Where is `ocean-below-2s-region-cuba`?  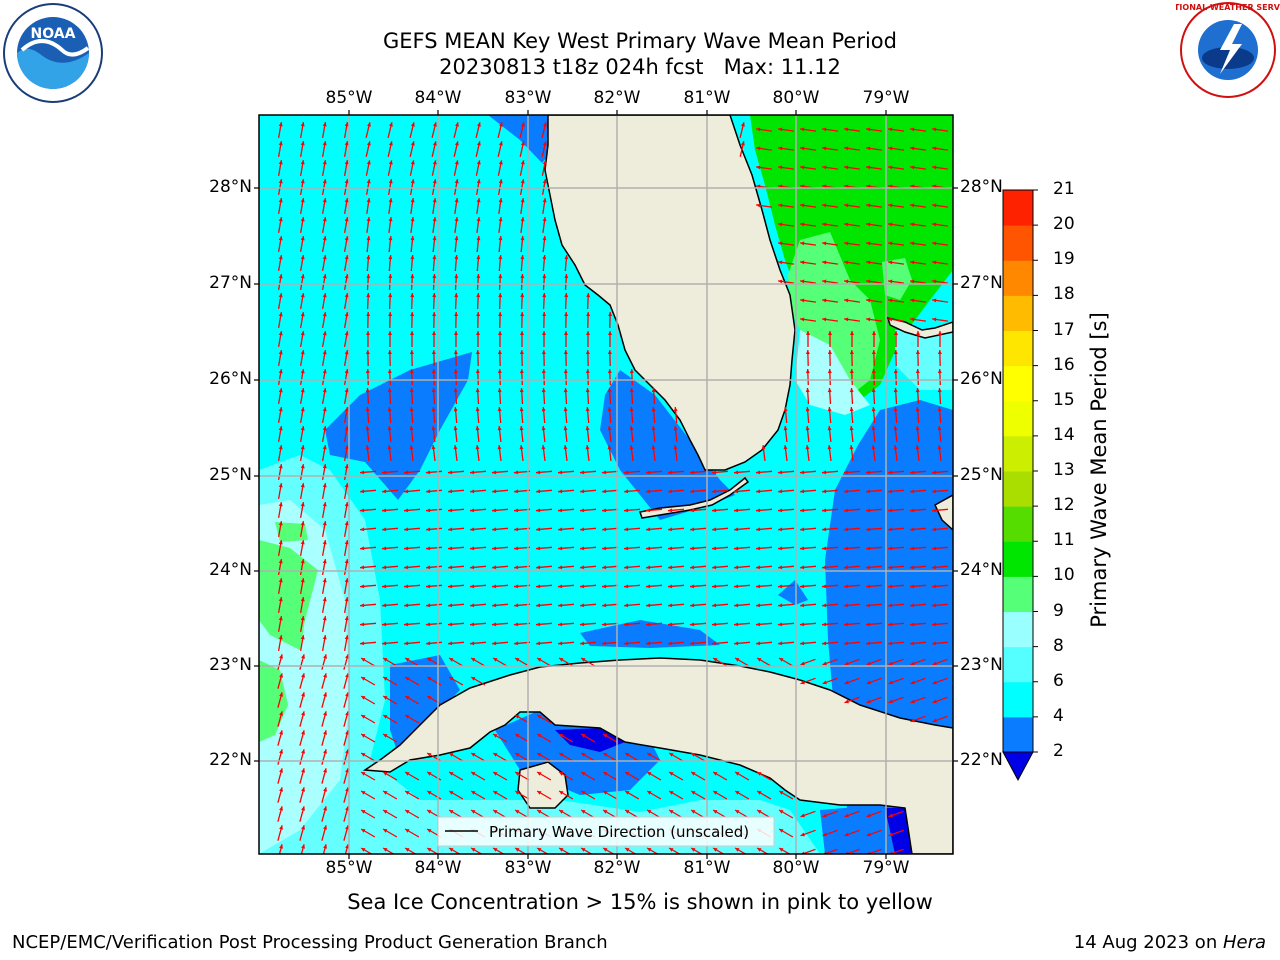
ocean-below-2s-region-cuba is located at coordinates (590, 740).